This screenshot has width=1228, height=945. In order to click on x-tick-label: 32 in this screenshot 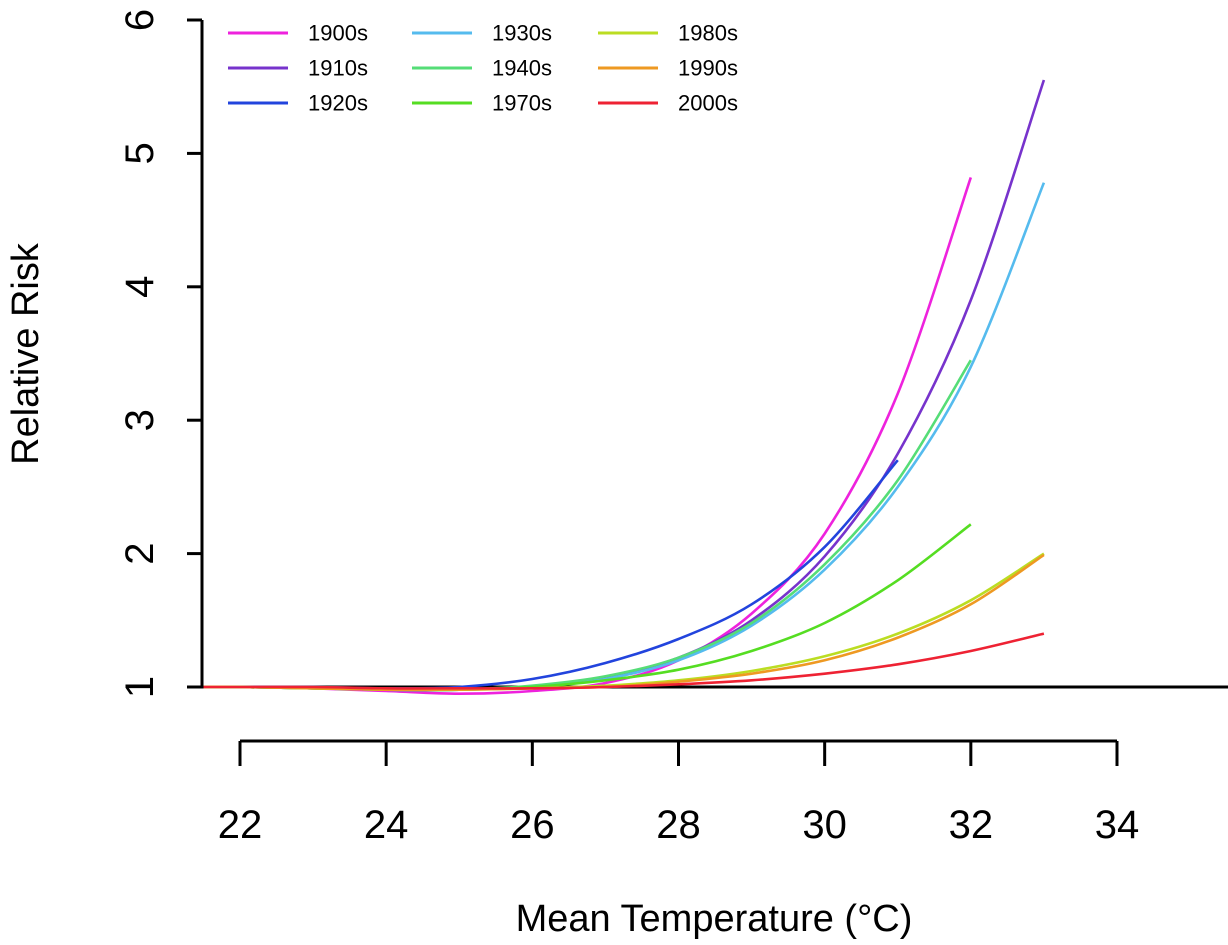, I will do `click(971, 825)`.